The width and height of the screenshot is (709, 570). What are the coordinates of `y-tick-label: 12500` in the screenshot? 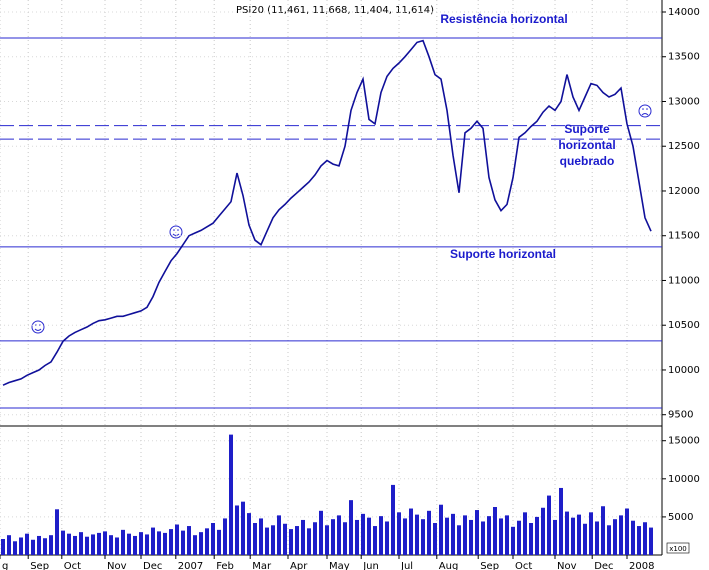 It's located at (684, 146).